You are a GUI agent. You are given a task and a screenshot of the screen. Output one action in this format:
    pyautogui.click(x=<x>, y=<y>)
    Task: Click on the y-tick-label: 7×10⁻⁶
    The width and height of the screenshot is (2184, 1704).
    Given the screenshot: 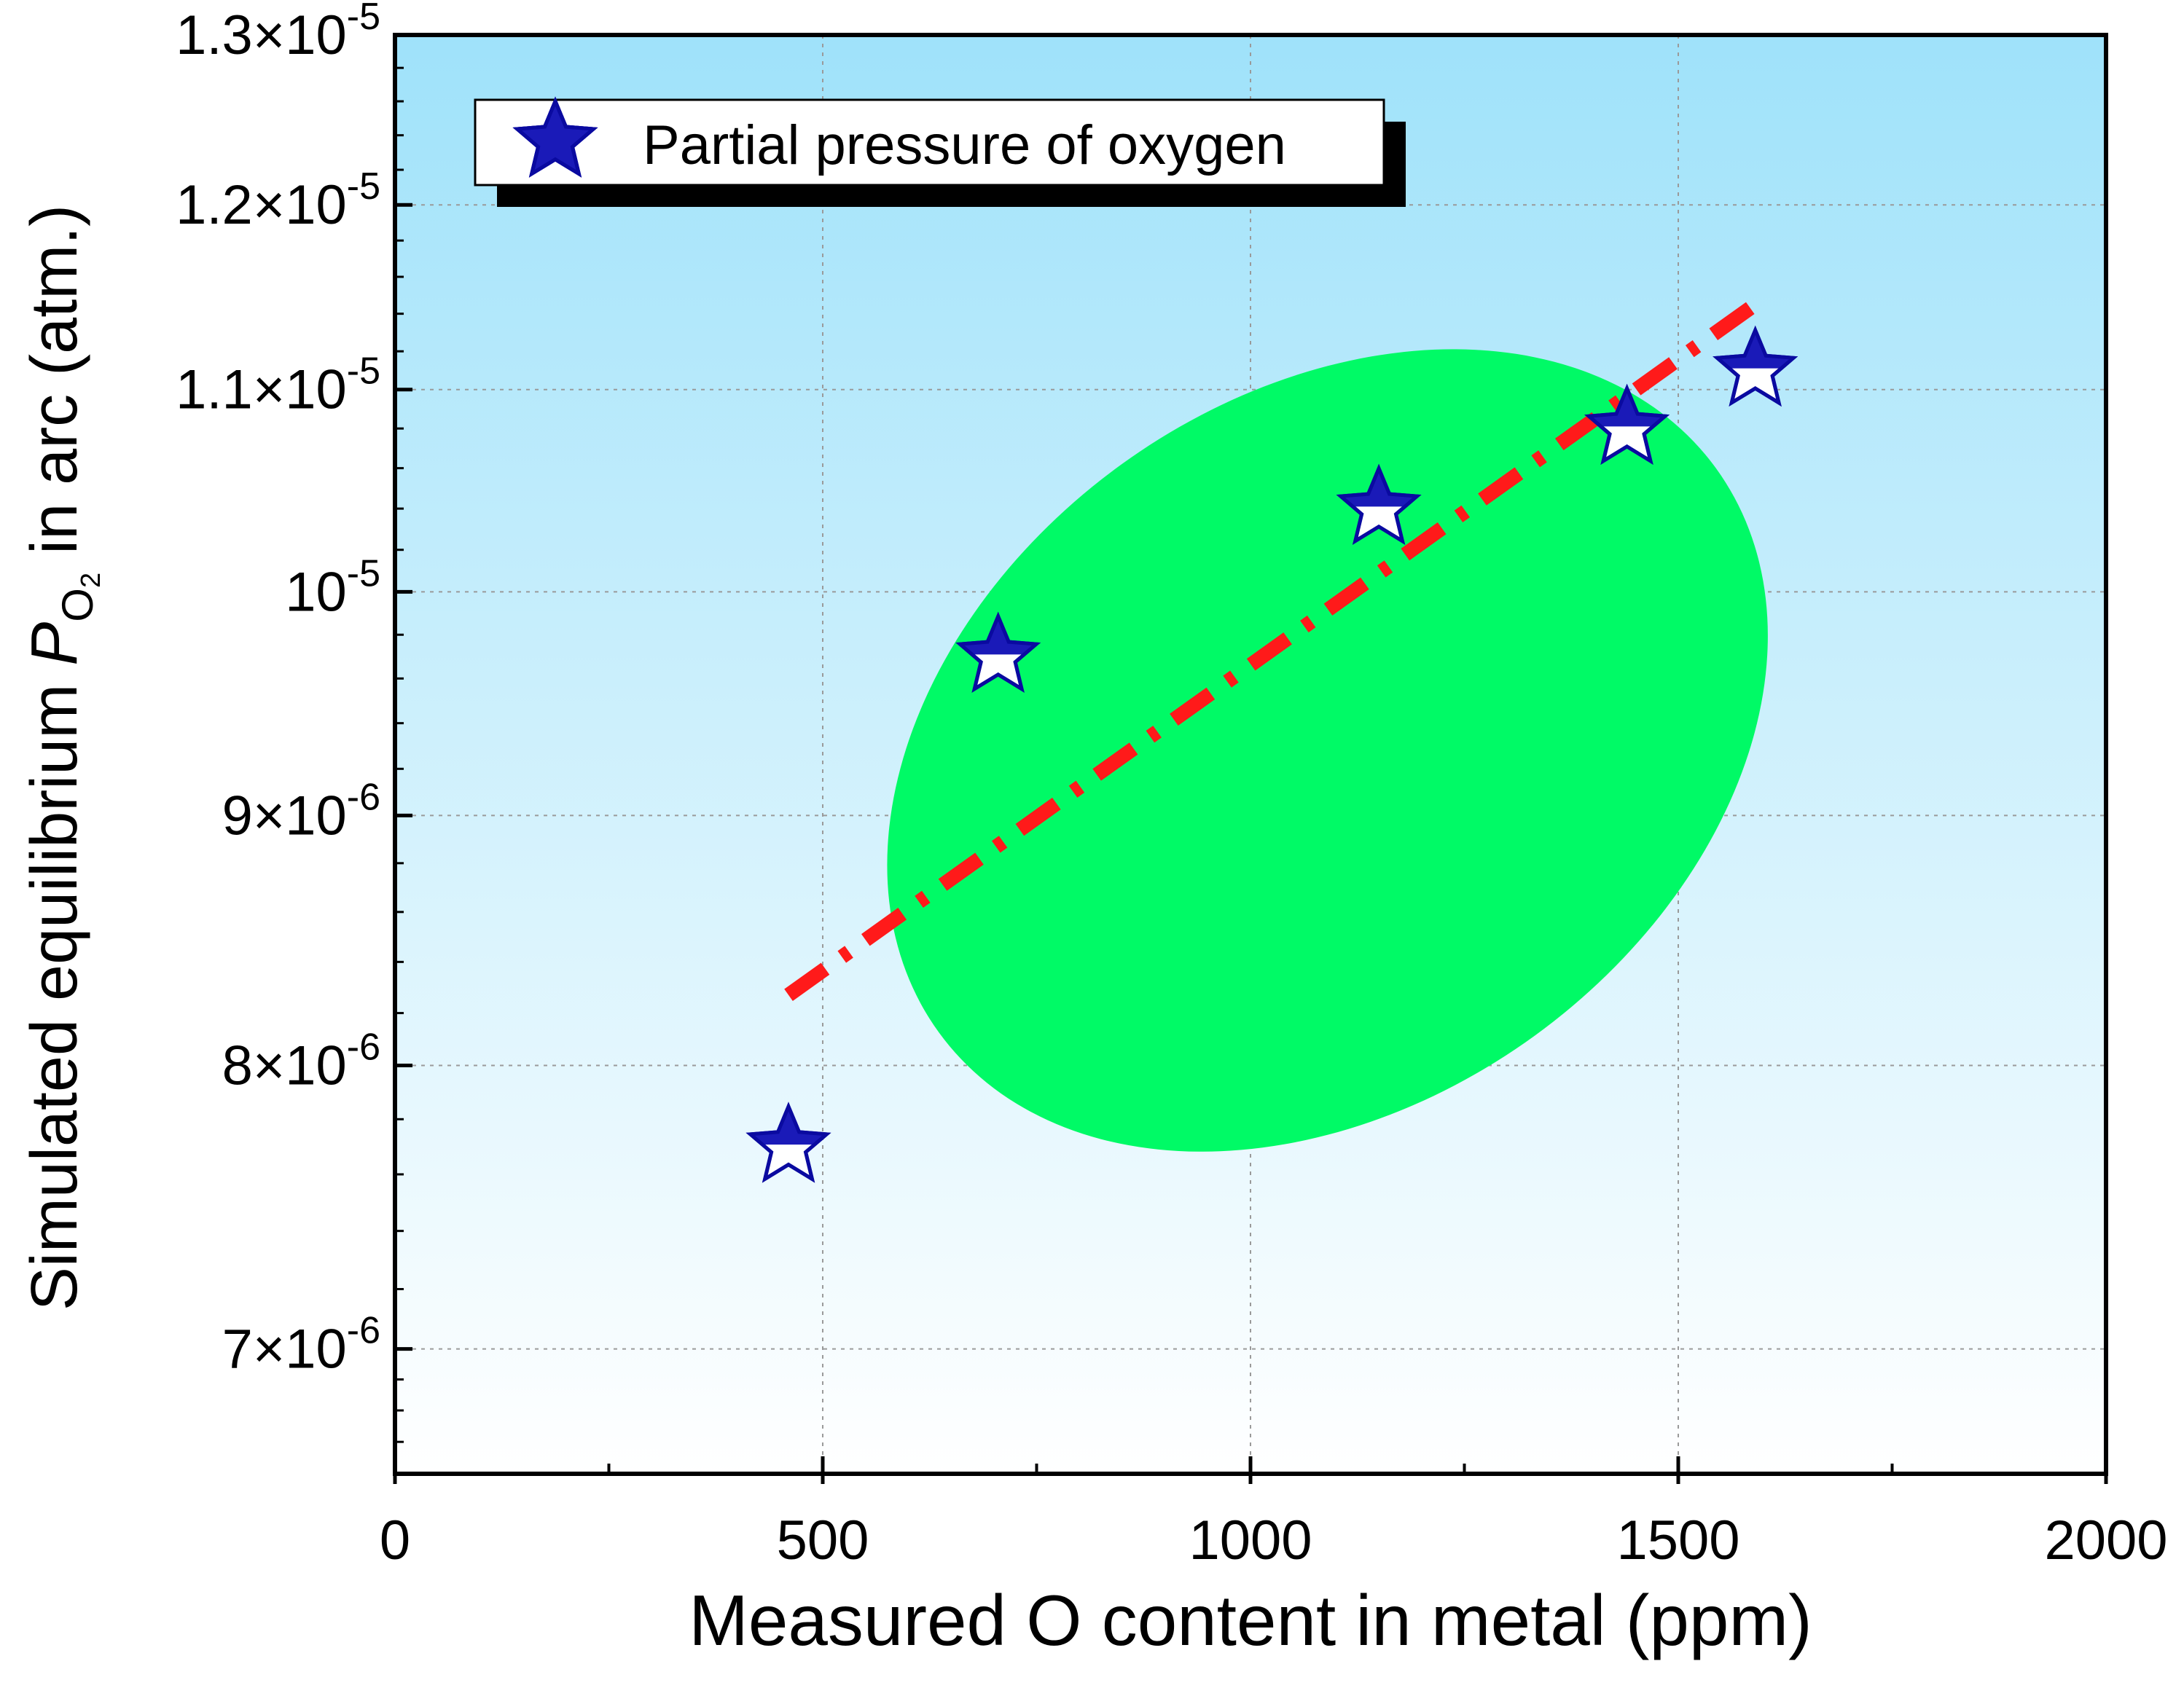 What is the action you would take?
    pyautogui.click(x=301, y=1345)
    